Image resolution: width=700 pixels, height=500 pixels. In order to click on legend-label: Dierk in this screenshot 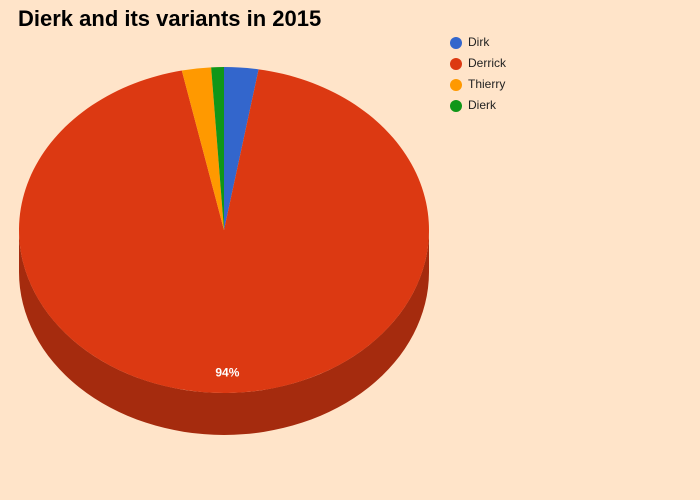, I will do `click(482, 105)`.